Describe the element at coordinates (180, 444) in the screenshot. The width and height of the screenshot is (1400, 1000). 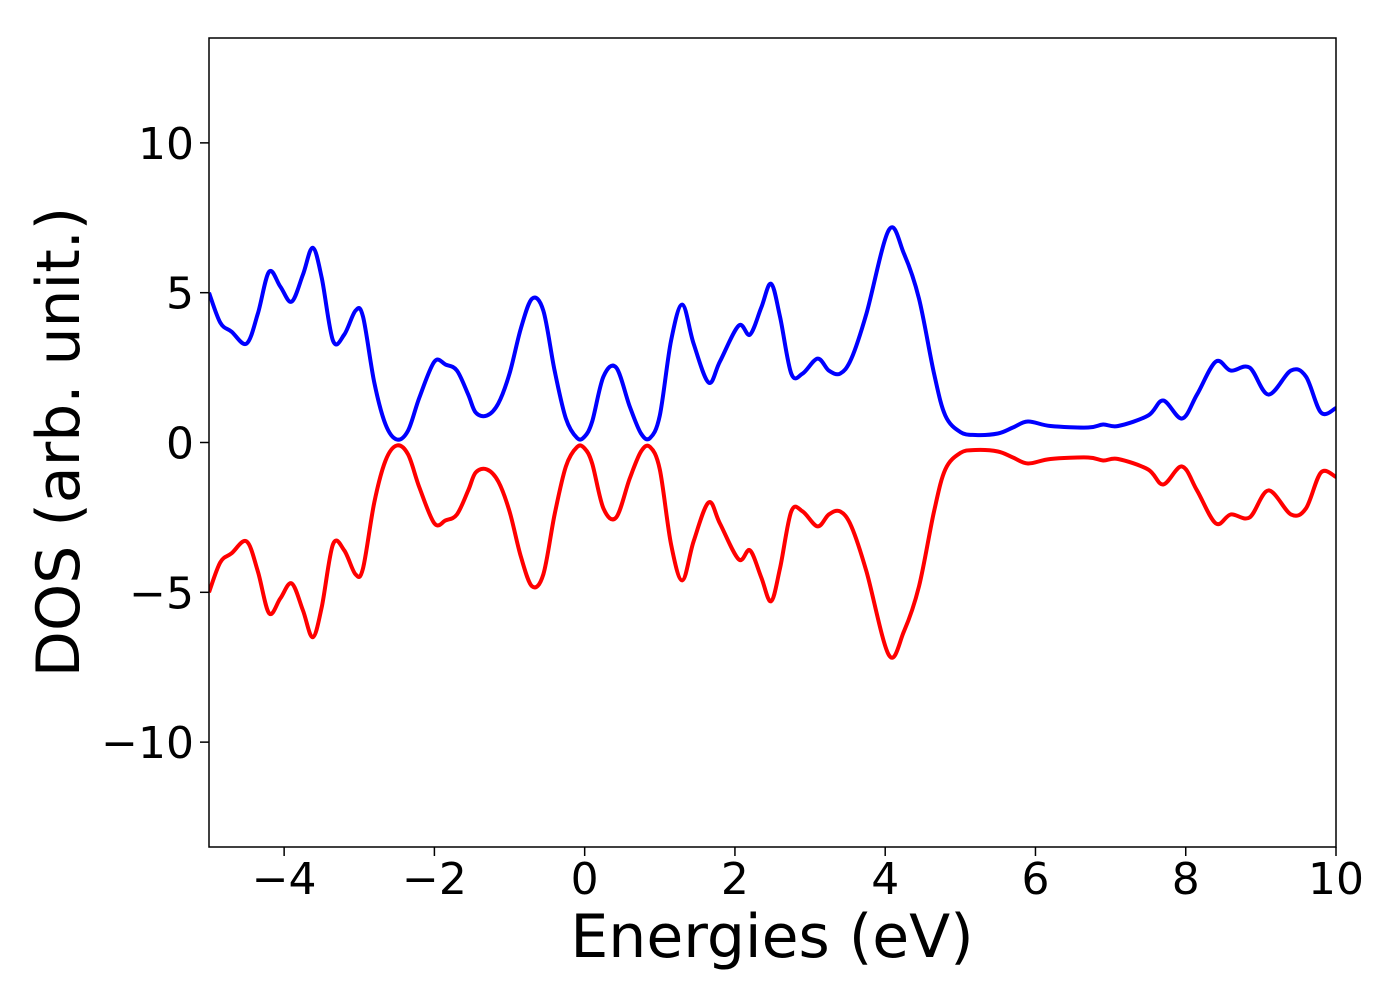
I see `y-tick-label: 0` at that location.